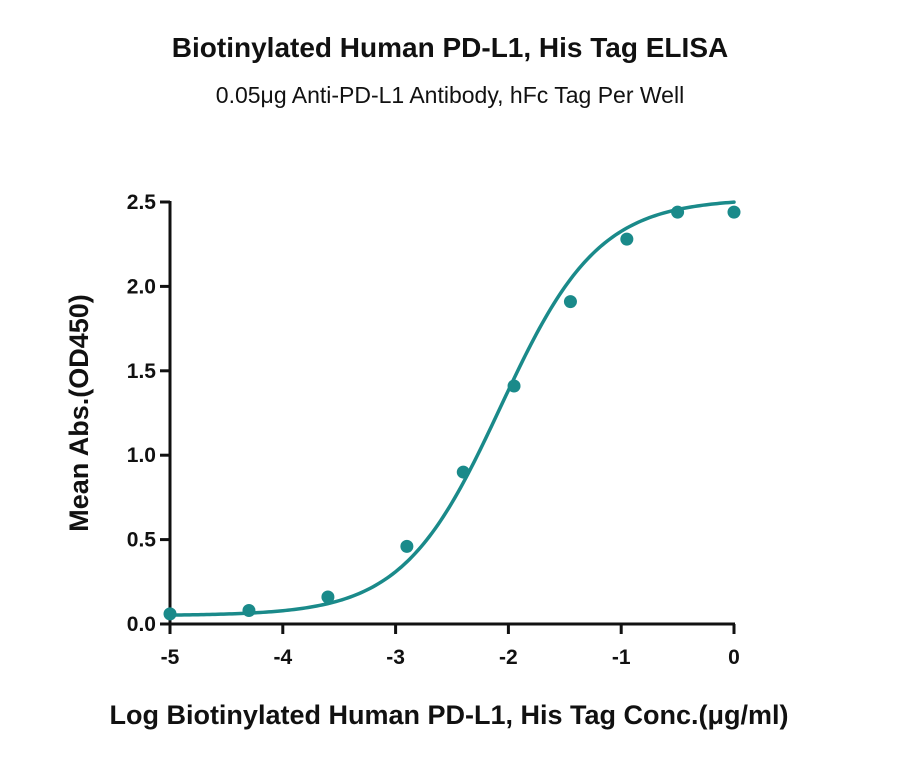 This screenshot has height=763, width=900. What do you see at coordinates (734, 657) in the screenshot?
I see `x-tick-label: 0` at bounding box center [734, 657].